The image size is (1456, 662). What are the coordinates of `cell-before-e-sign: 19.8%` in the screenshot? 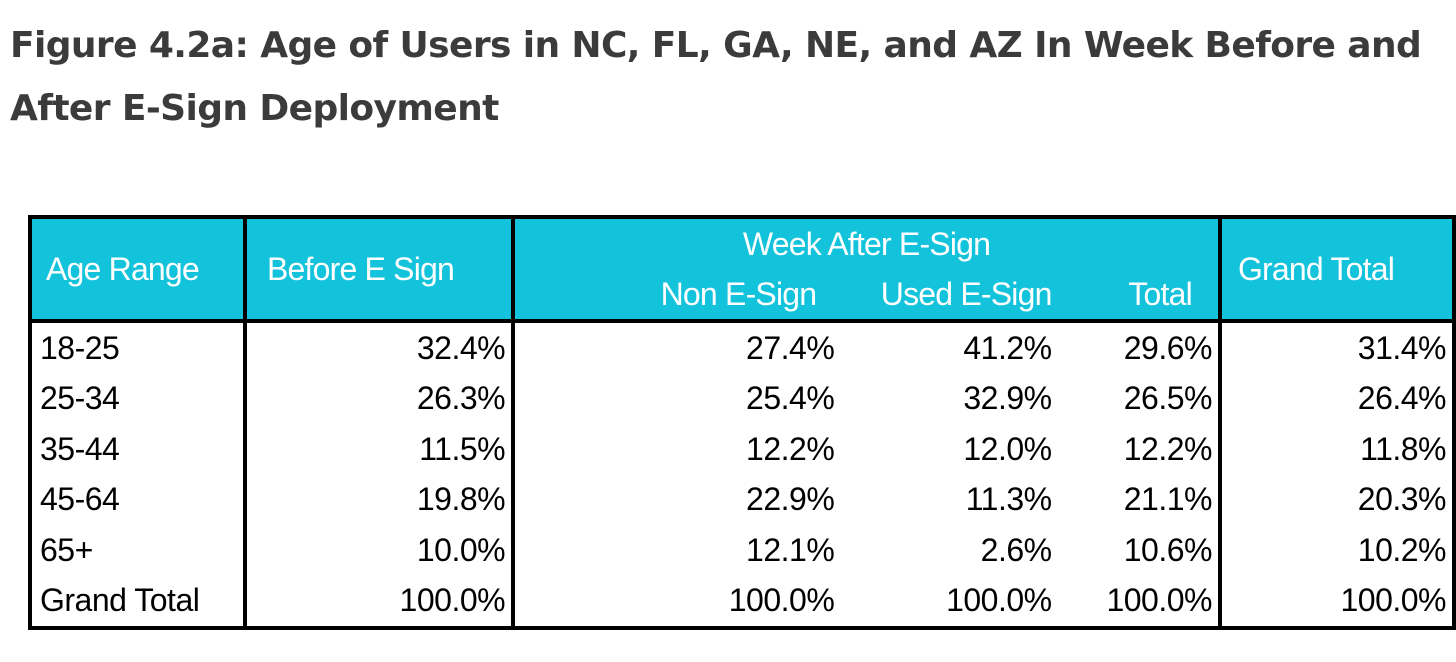 It's located at (380, 499).